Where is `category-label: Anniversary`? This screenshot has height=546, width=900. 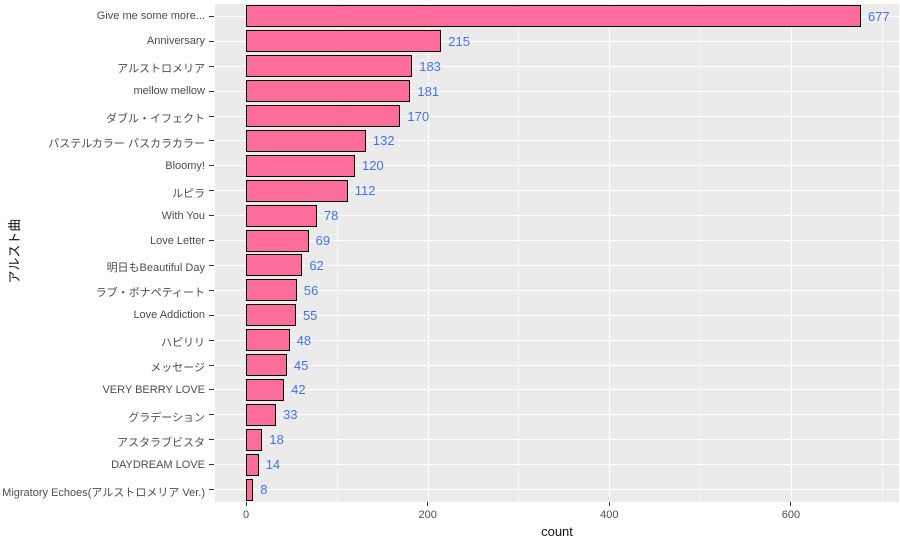 category-label: Anniversary is located at coordinates (175, 41).